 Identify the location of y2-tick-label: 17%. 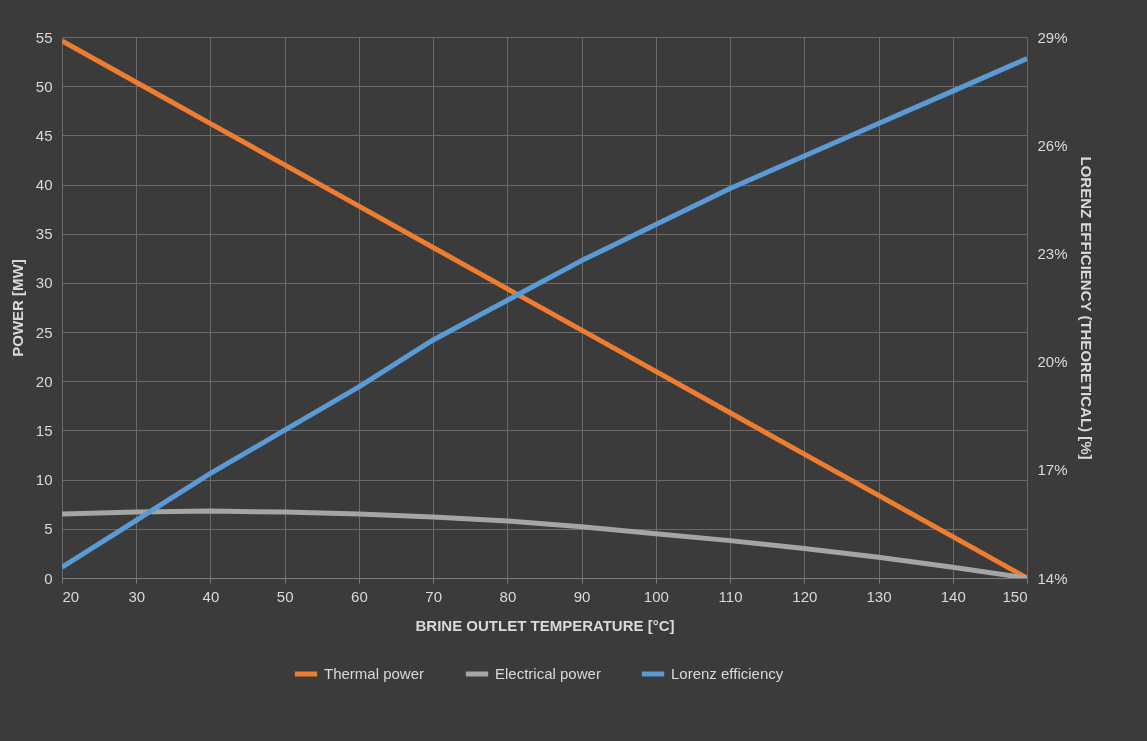
(1052, 470).